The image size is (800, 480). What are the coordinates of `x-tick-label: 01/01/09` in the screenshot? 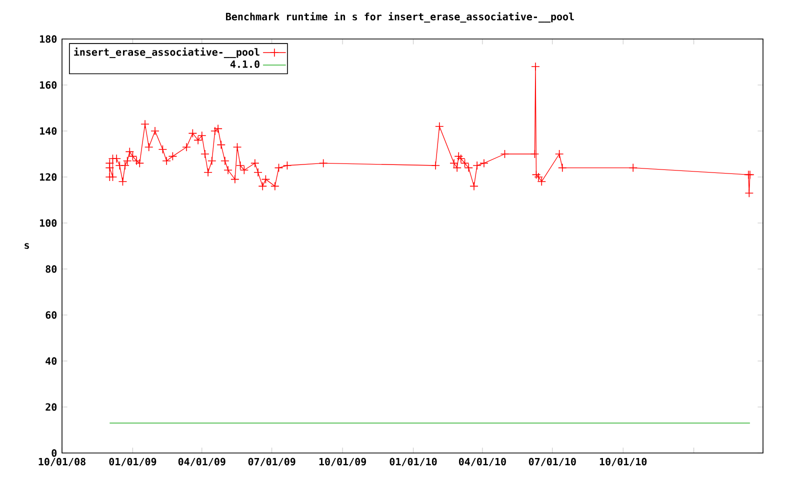 It's located at (132, 462).